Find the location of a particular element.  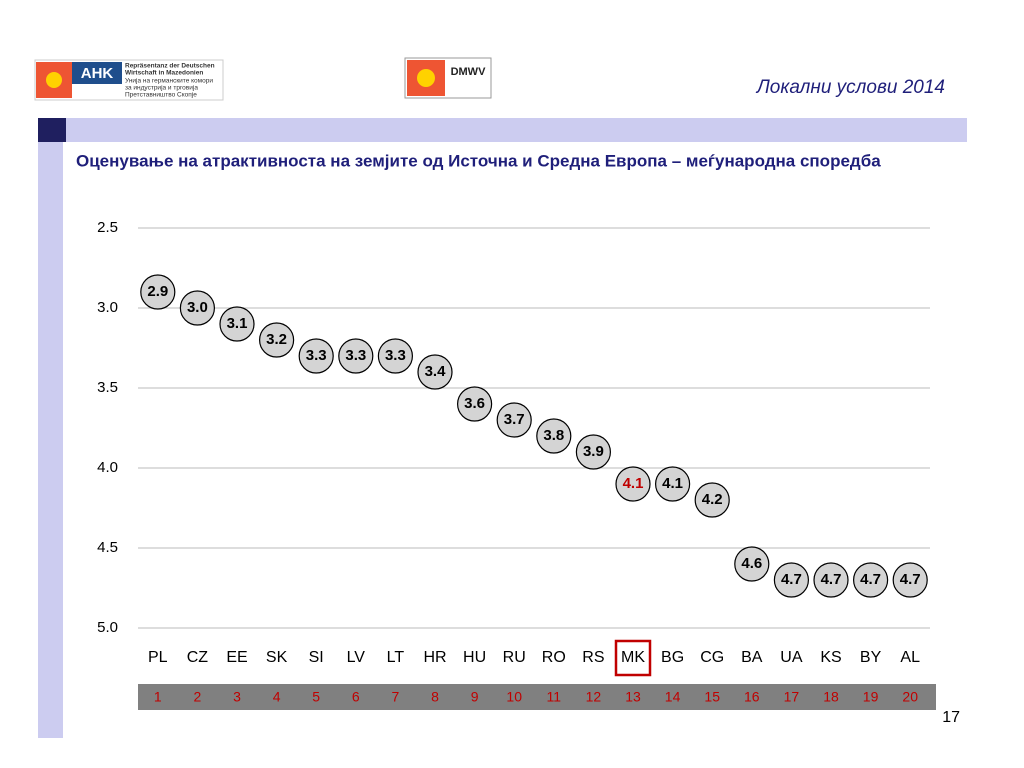

data-label: 2.9 is located at coordinates (157, 291).